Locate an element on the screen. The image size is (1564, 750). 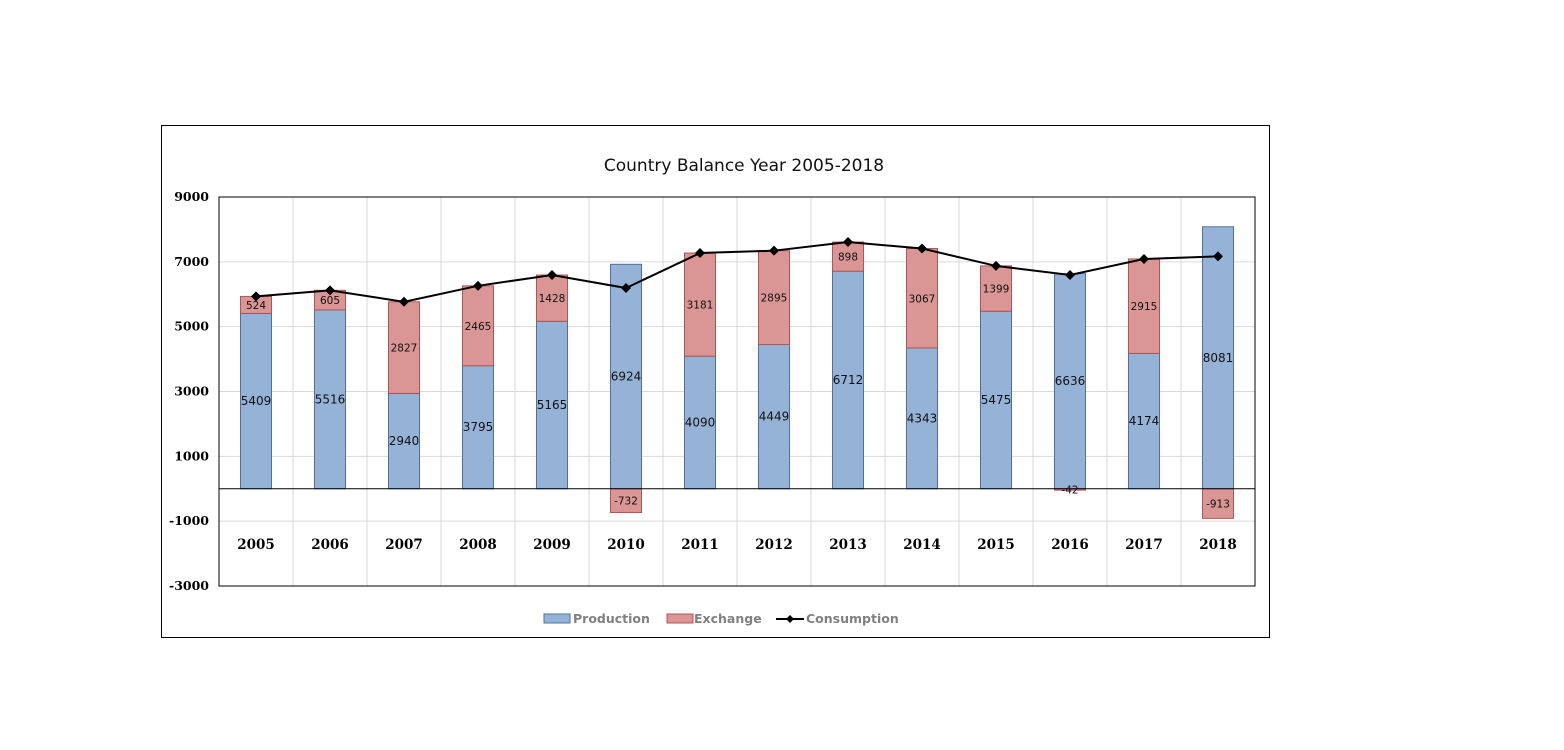
data-label-exchange: 605 is located at coordinates (330, 301).